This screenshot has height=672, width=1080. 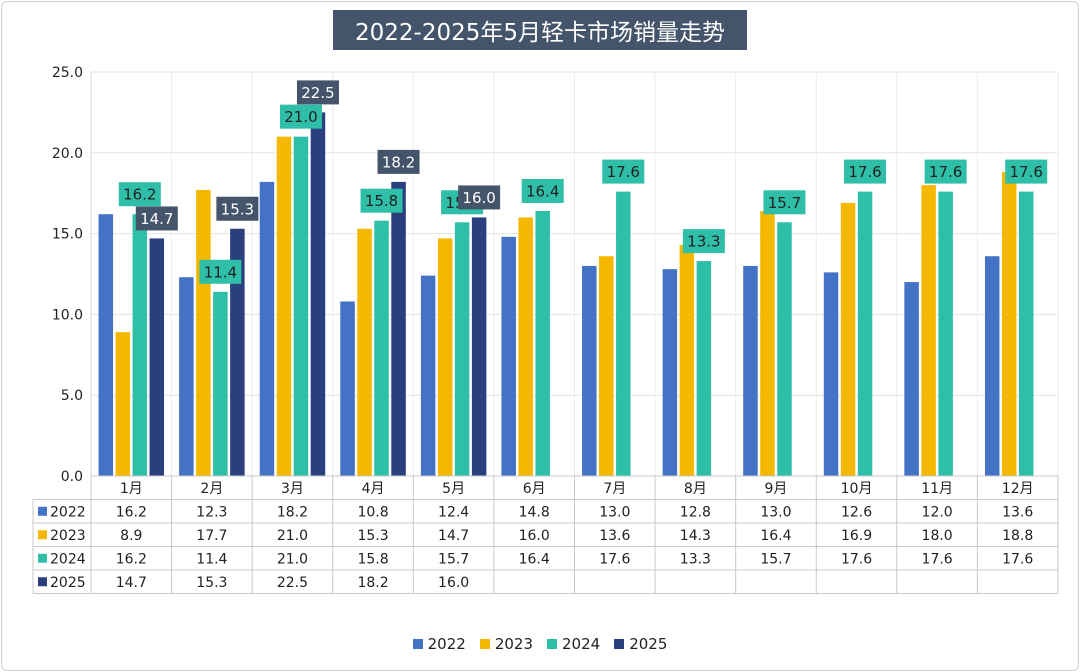 What do you see at coordinates (695, 512) in the screenshot?
I see `table-cell: 12.8` at bounding box center [695, 512].